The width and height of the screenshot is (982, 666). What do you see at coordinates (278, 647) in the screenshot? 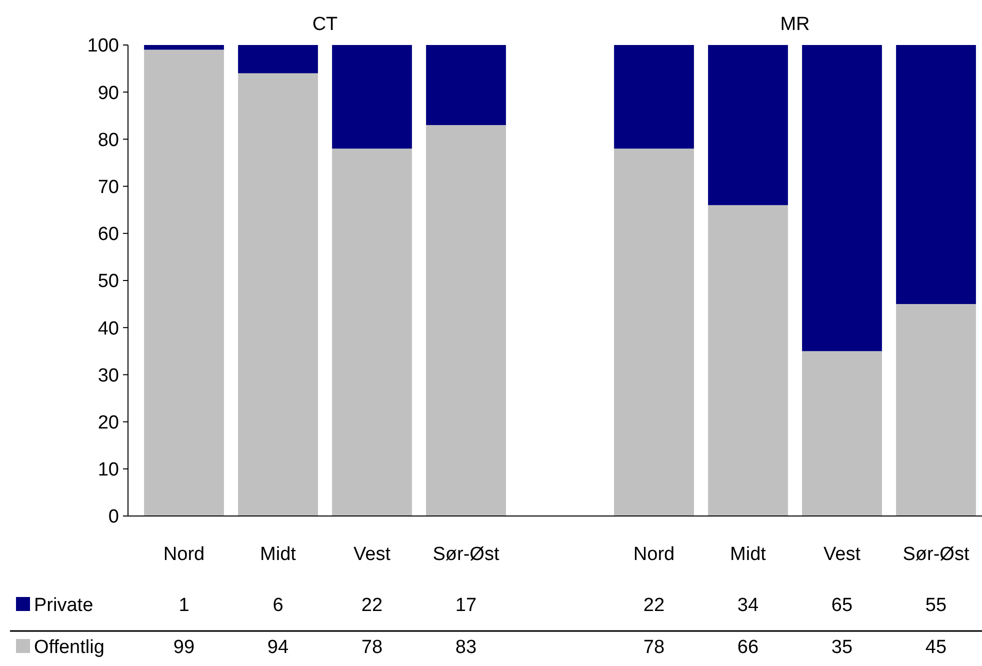
I see `data-label: 94` at bounding box center [278, 647].